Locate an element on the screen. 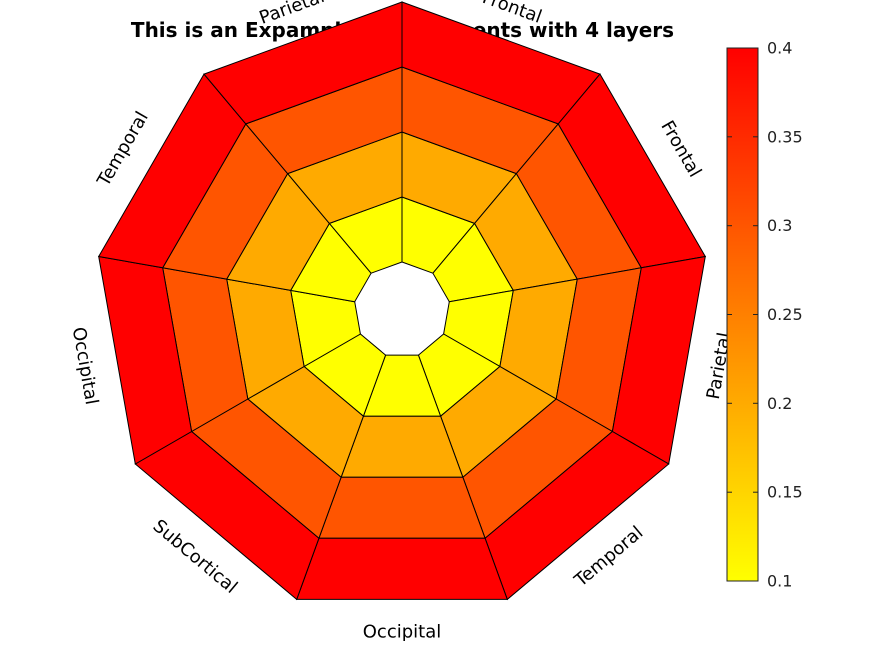 Image resolution: width=875 pixels, height=656 pixels. colorbar-tick-label: 0.1 is located at coordinates (779, 581).